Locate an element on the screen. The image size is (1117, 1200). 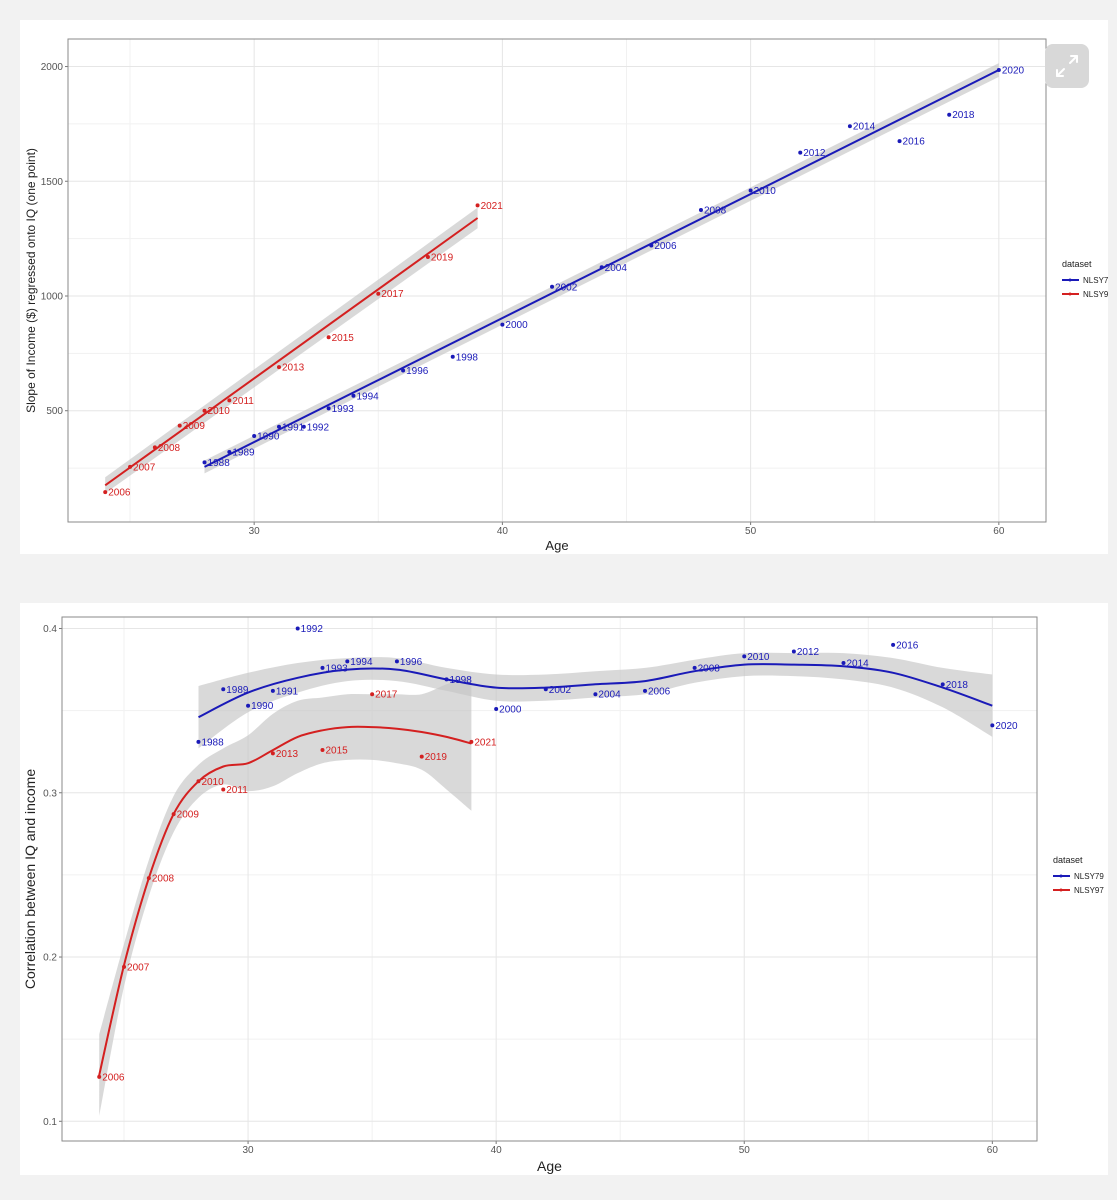
data-point-label: 2018 is located at coordinates (963, 115).